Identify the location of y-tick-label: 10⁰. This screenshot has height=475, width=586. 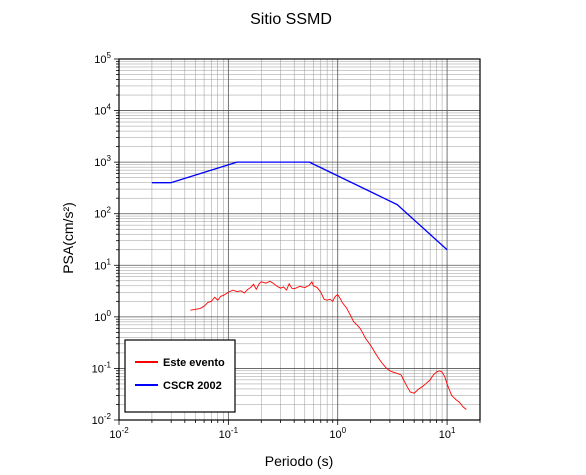
(102, 316).